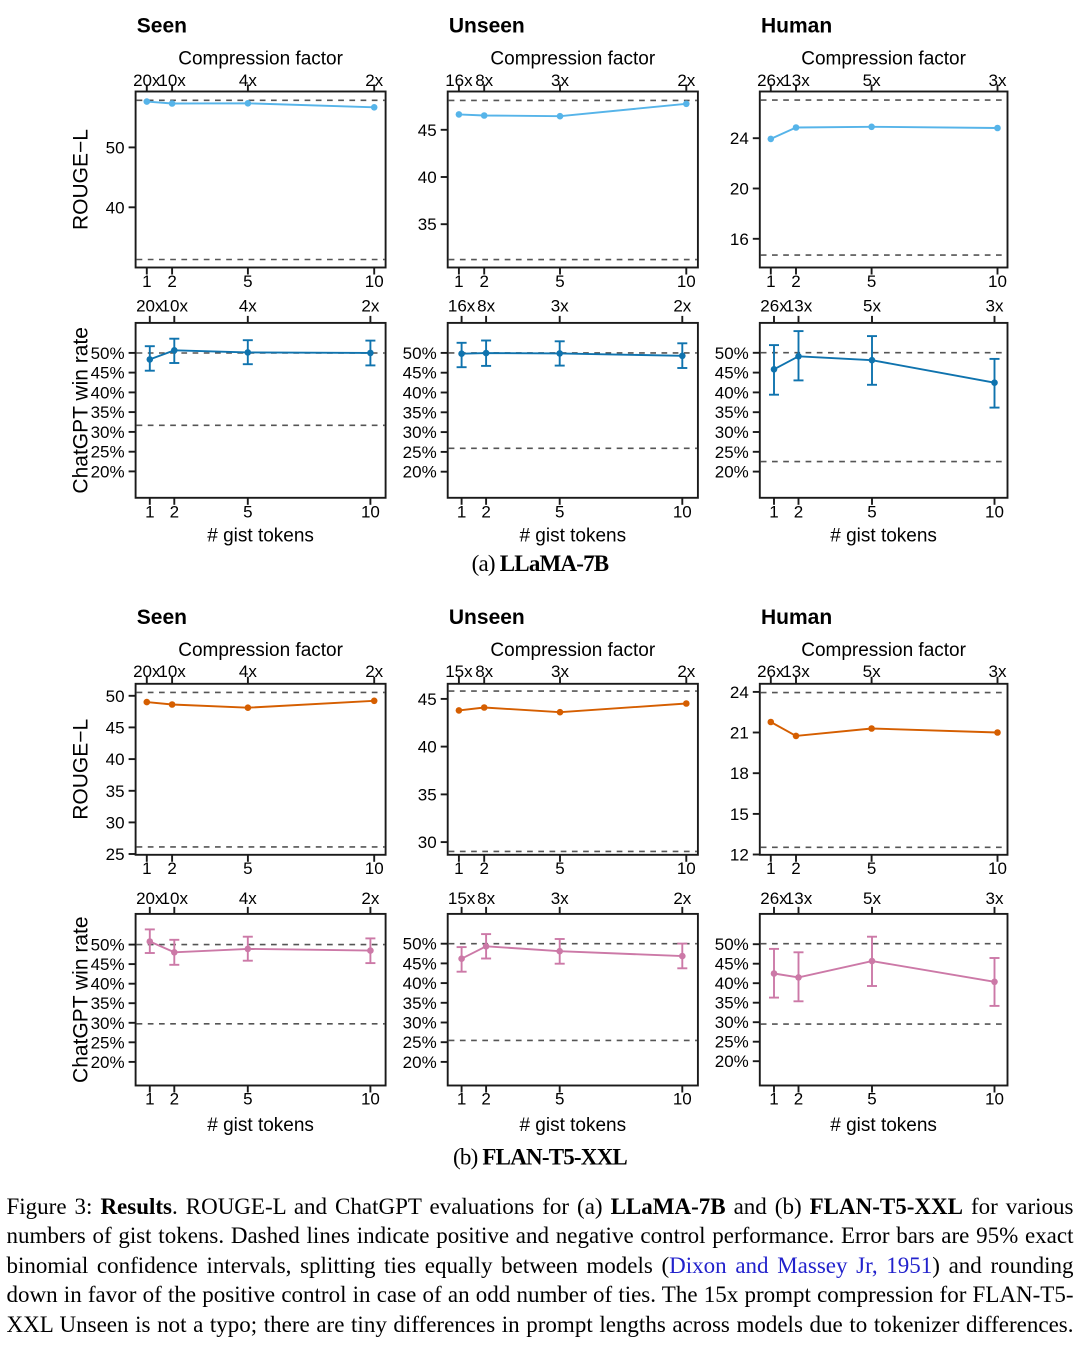 This screenshot has height=1358, width=1080. What do you see at coordinates (739, 855) in the screenshot?
I see `svg-text: 12` at bounding box center [739, 855].